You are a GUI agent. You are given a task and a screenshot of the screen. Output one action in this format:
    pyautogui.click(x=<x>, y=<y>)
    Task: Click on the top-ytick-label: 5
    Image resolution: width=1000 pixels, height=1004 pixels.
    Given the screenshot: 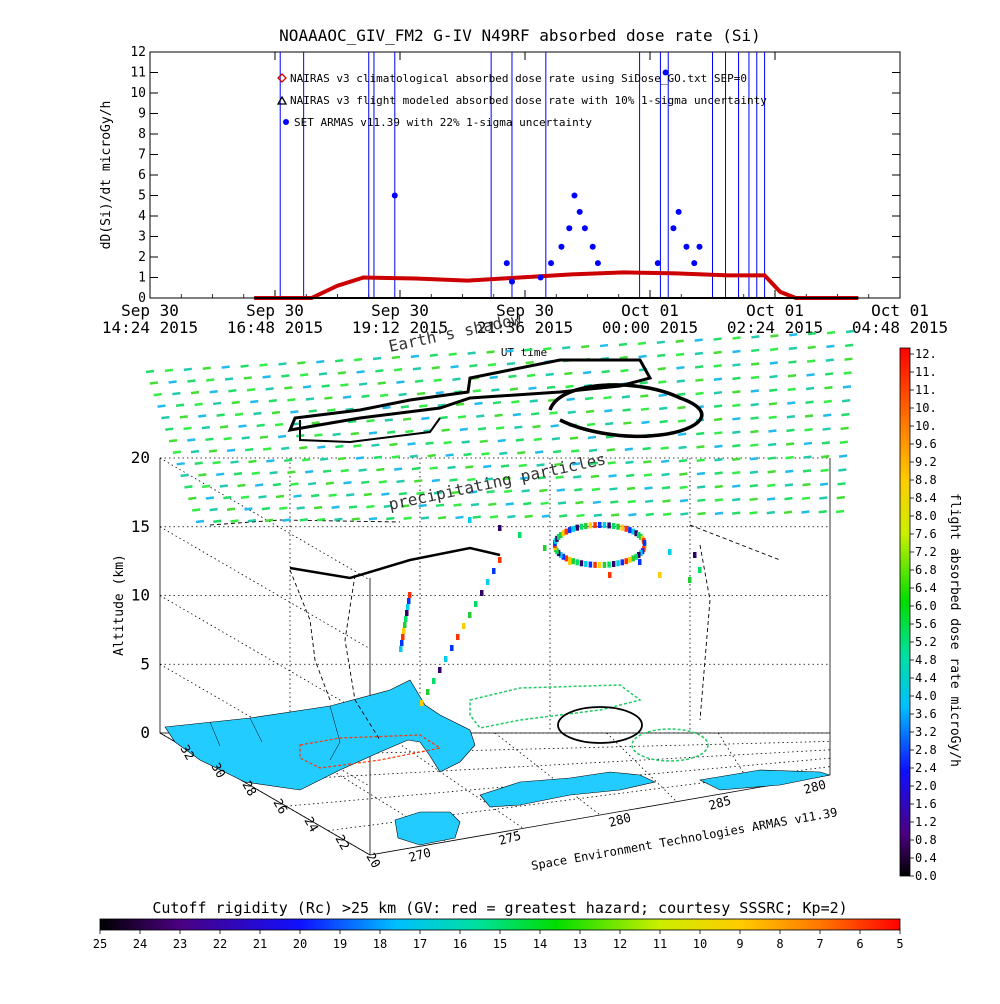 What is the action you would take?
    pyautogui.click(x=142, y=196)
    